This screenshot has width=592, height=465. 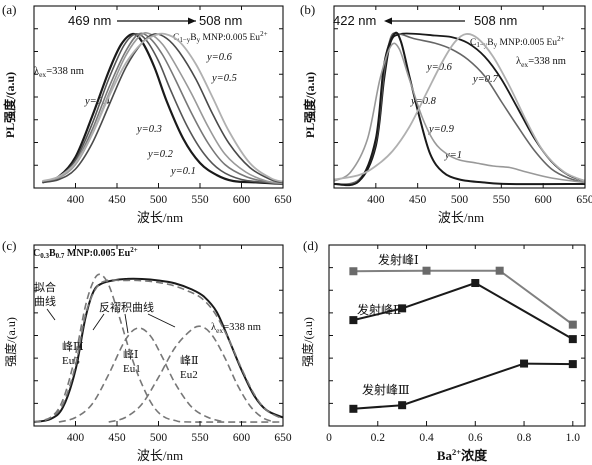 I want to click on panel-c-xtick-label: 500, so click(x=159, y=438).